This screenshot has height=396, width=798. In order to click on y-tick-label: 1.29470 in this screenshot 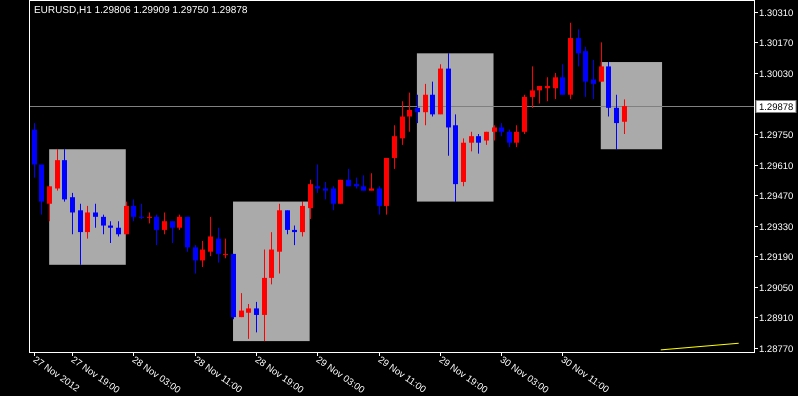, I will do `click(776, 196)`.